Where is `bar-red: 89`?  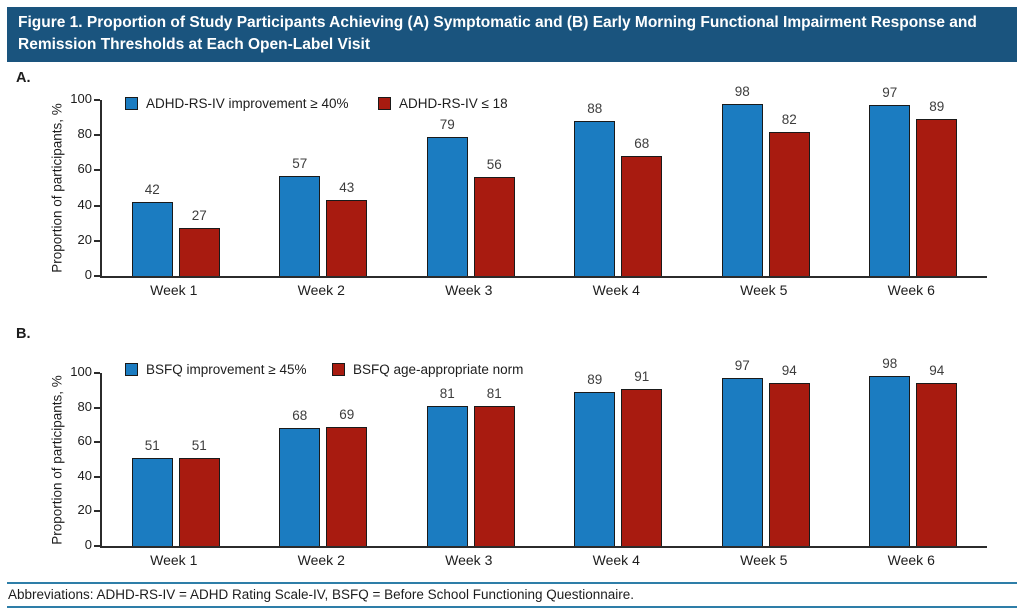 bar-red: 89 is located at coordinates (937, 187).